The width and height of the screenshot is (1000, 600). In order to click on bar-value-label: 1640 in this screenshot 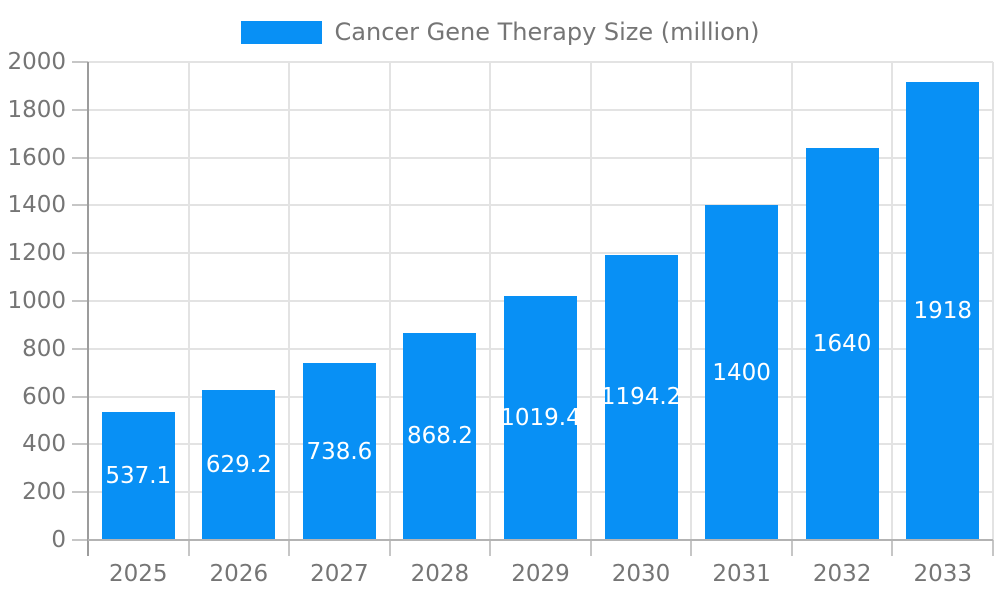, I will do `click(842, 344)`.